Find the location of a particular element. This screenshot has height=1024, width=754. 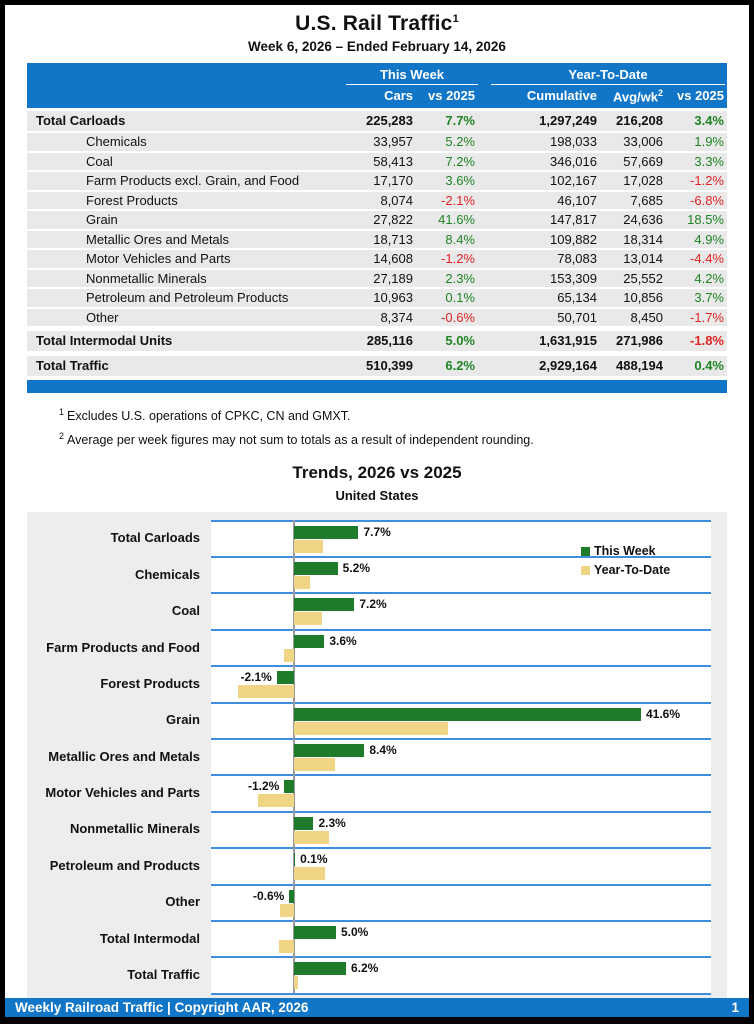

vs-2025-value: 3.6% is located at coordinates (460, 181).